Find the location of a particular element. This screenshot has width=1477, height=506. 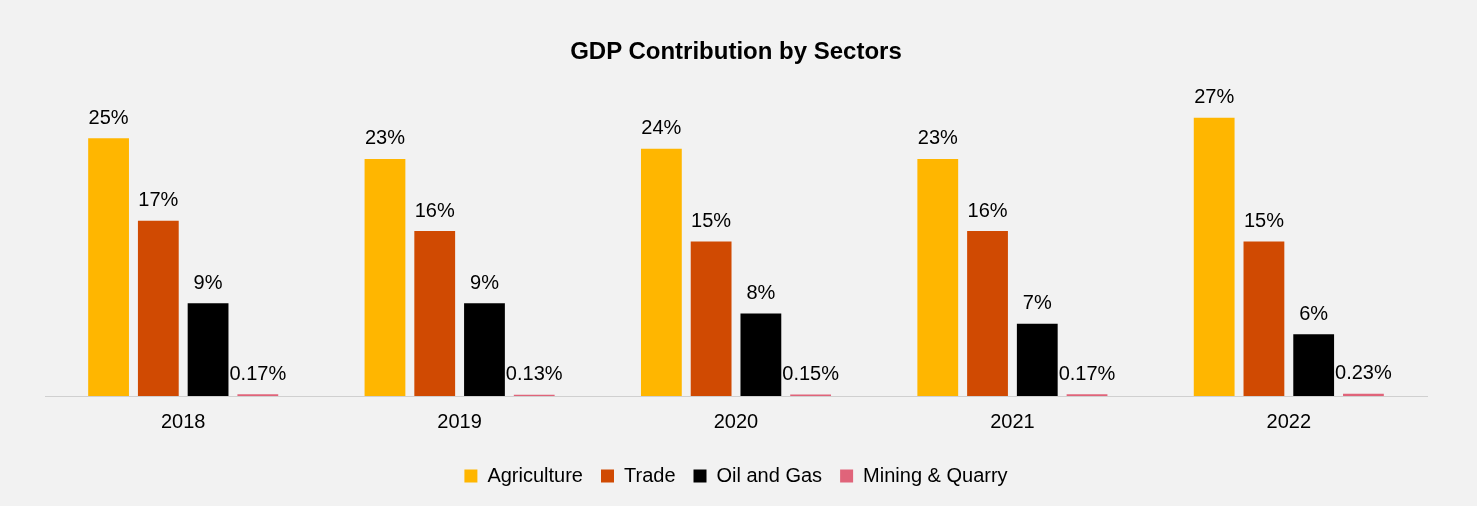

data-label: 7% is located at coordinates (1037, 302).